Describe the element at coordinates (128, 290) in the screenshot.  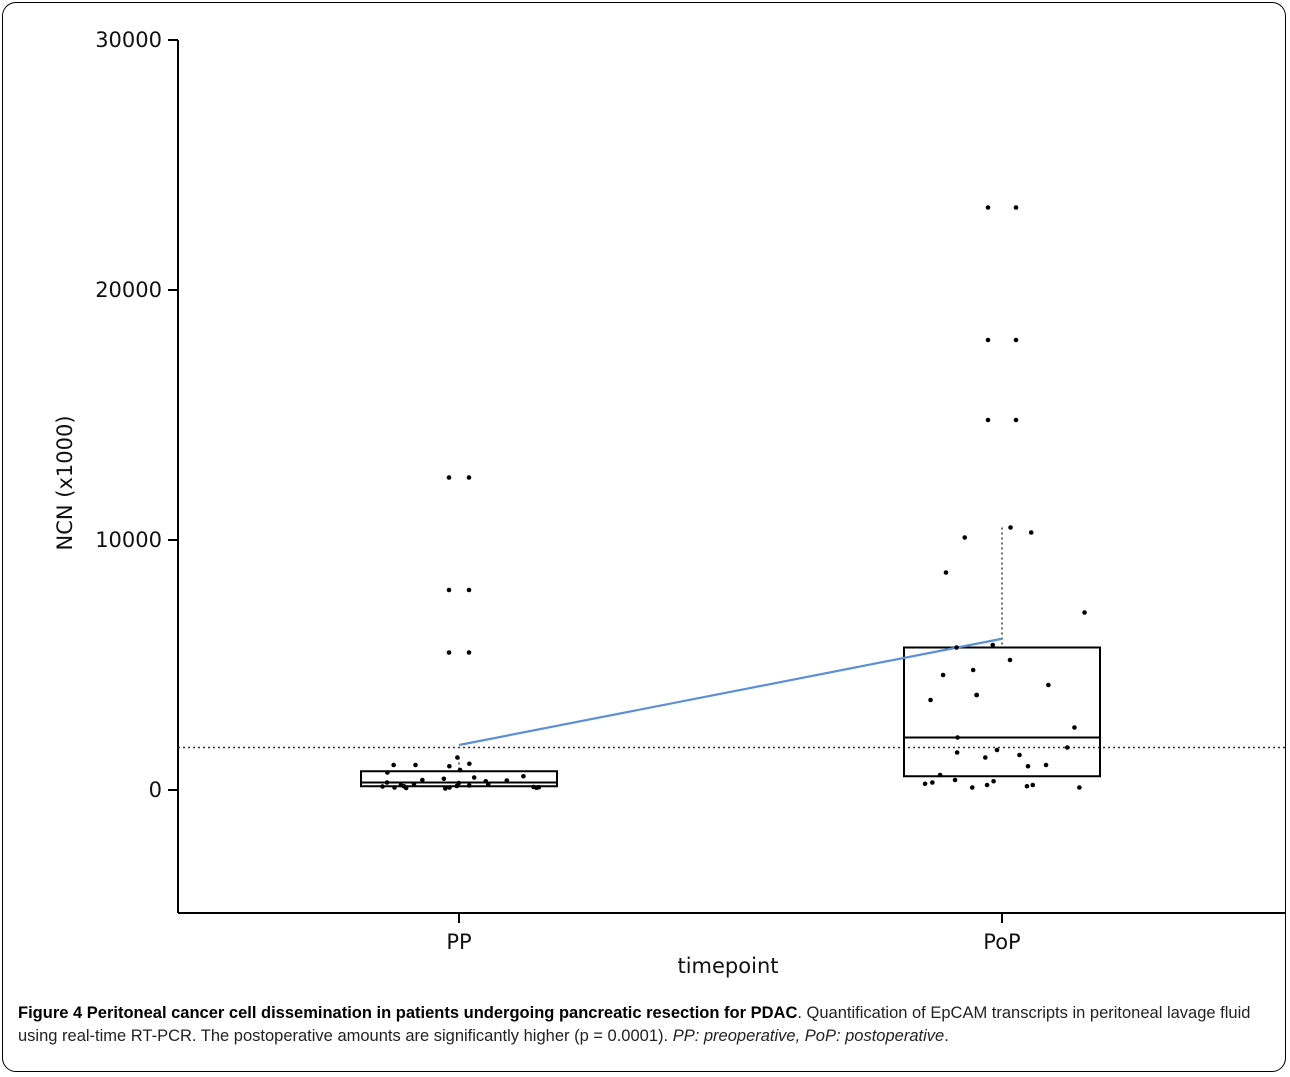
I see `y-tick-label: 20000` at that location.